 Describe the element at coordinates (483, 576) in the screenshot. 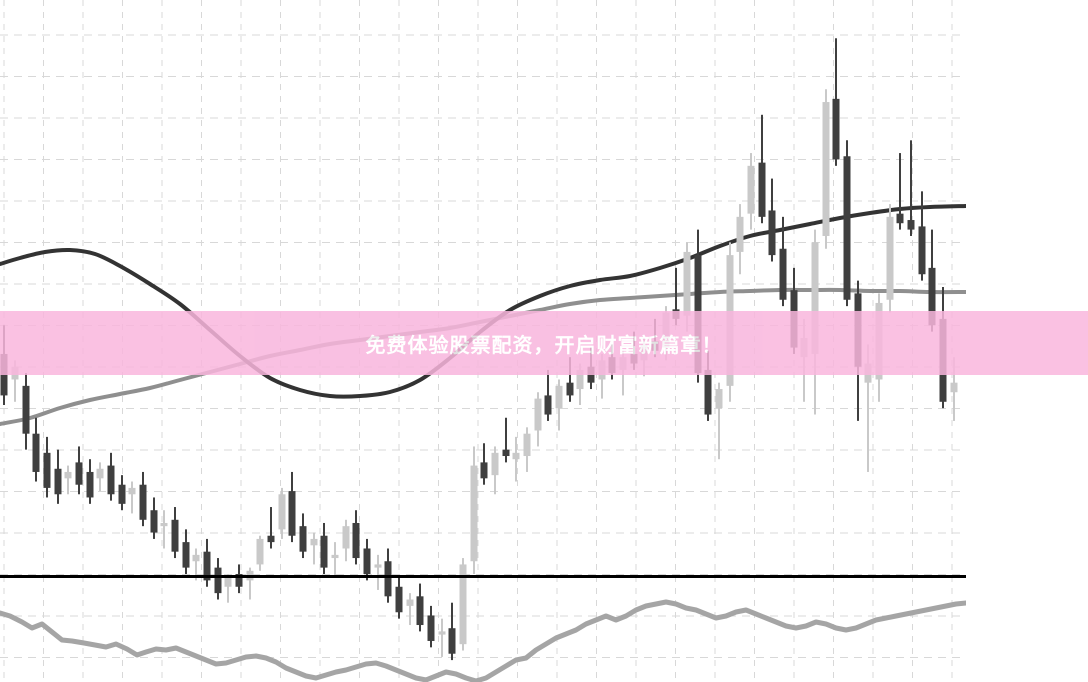

I see `panel-divider` at that location.